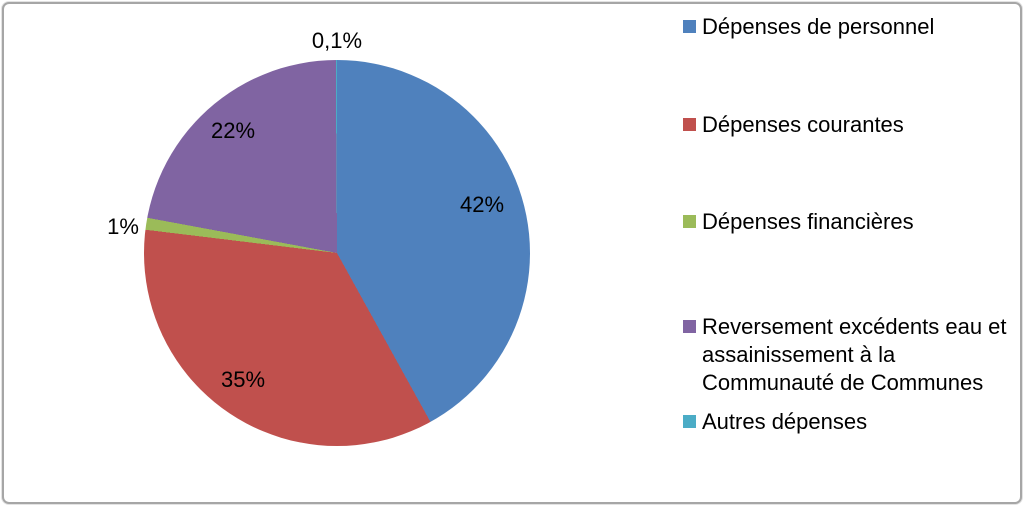 Image resolution: width=1024 pixels, height=506 pixels. I want to click on legend-swatch-cyan-icon, so click(689, 421).